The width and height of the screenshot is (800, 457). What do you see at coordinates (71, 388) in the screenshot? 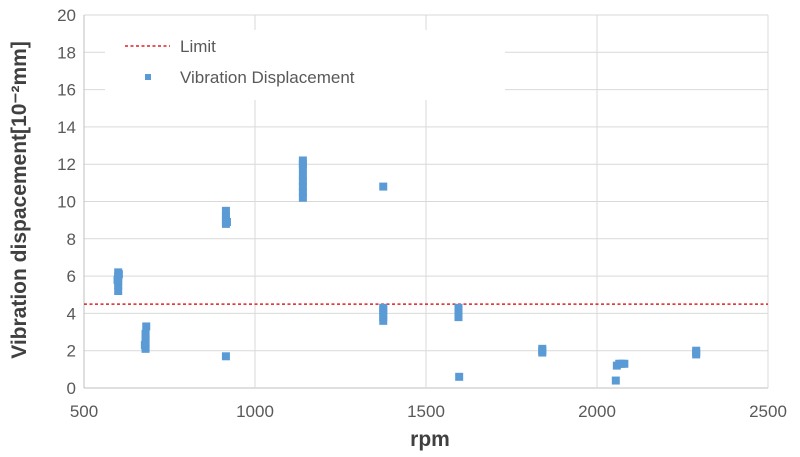
I see `y-tick-label: 0` at bounding box center [71, 388].